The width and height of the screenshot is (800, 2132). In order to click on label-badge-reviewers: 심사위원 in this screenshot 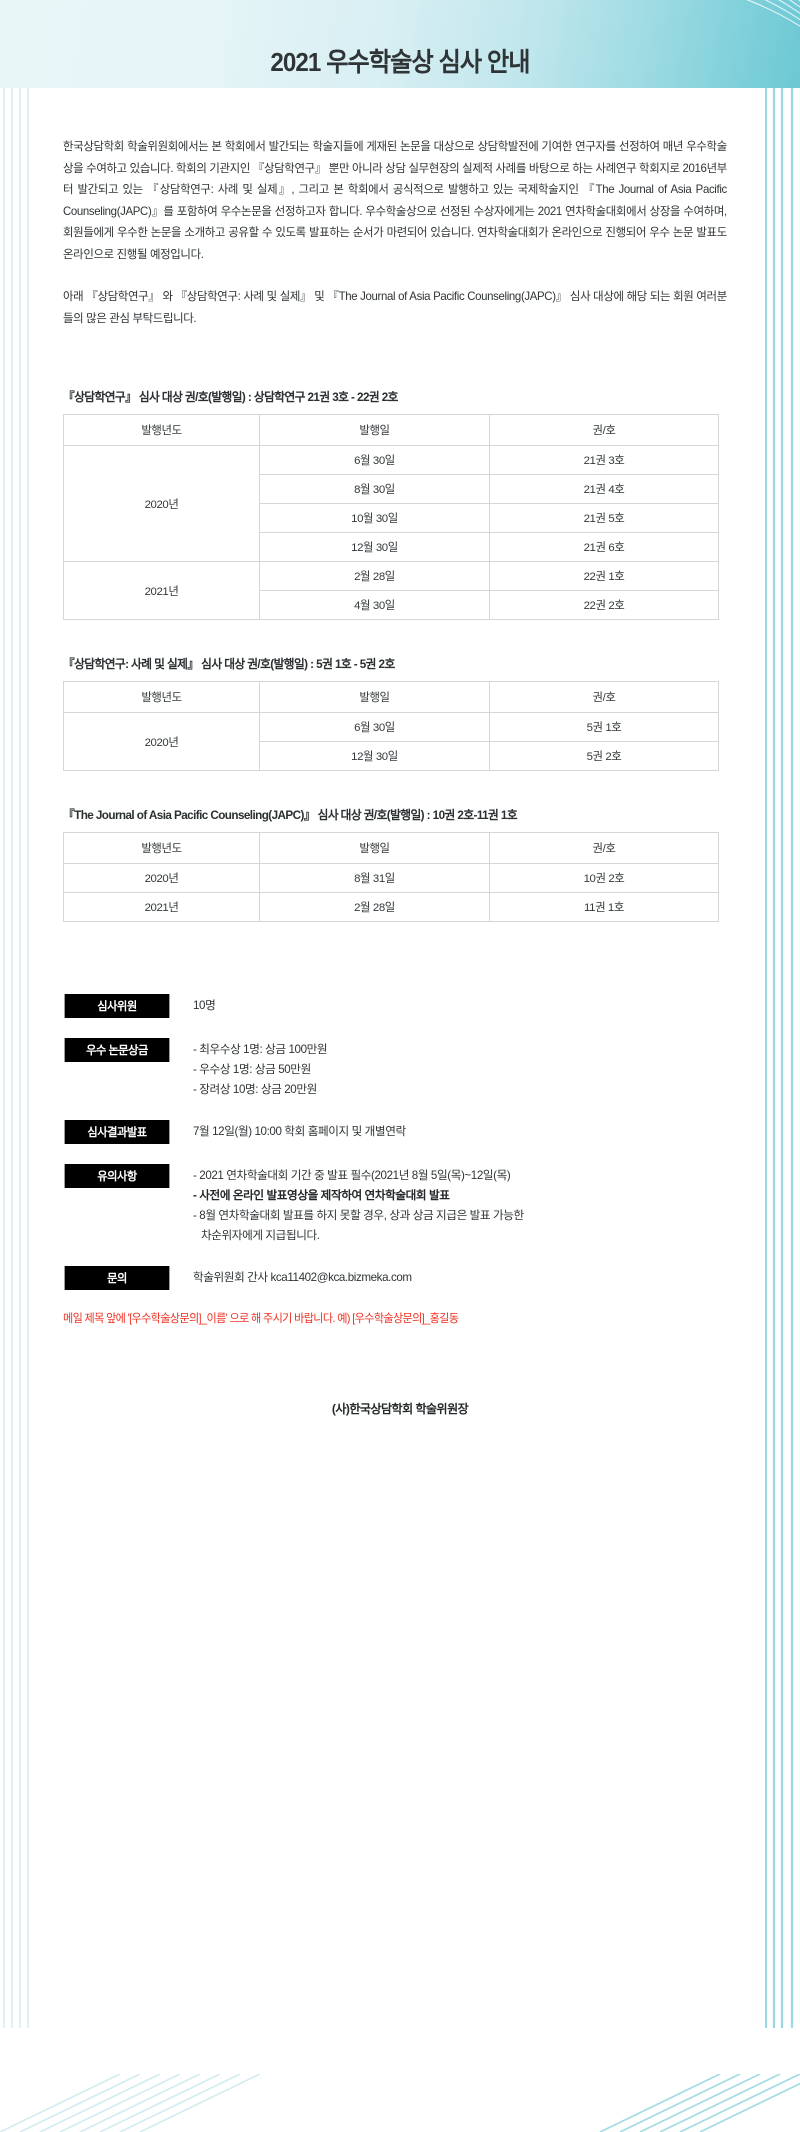, I will do `click(117, 1006)`.